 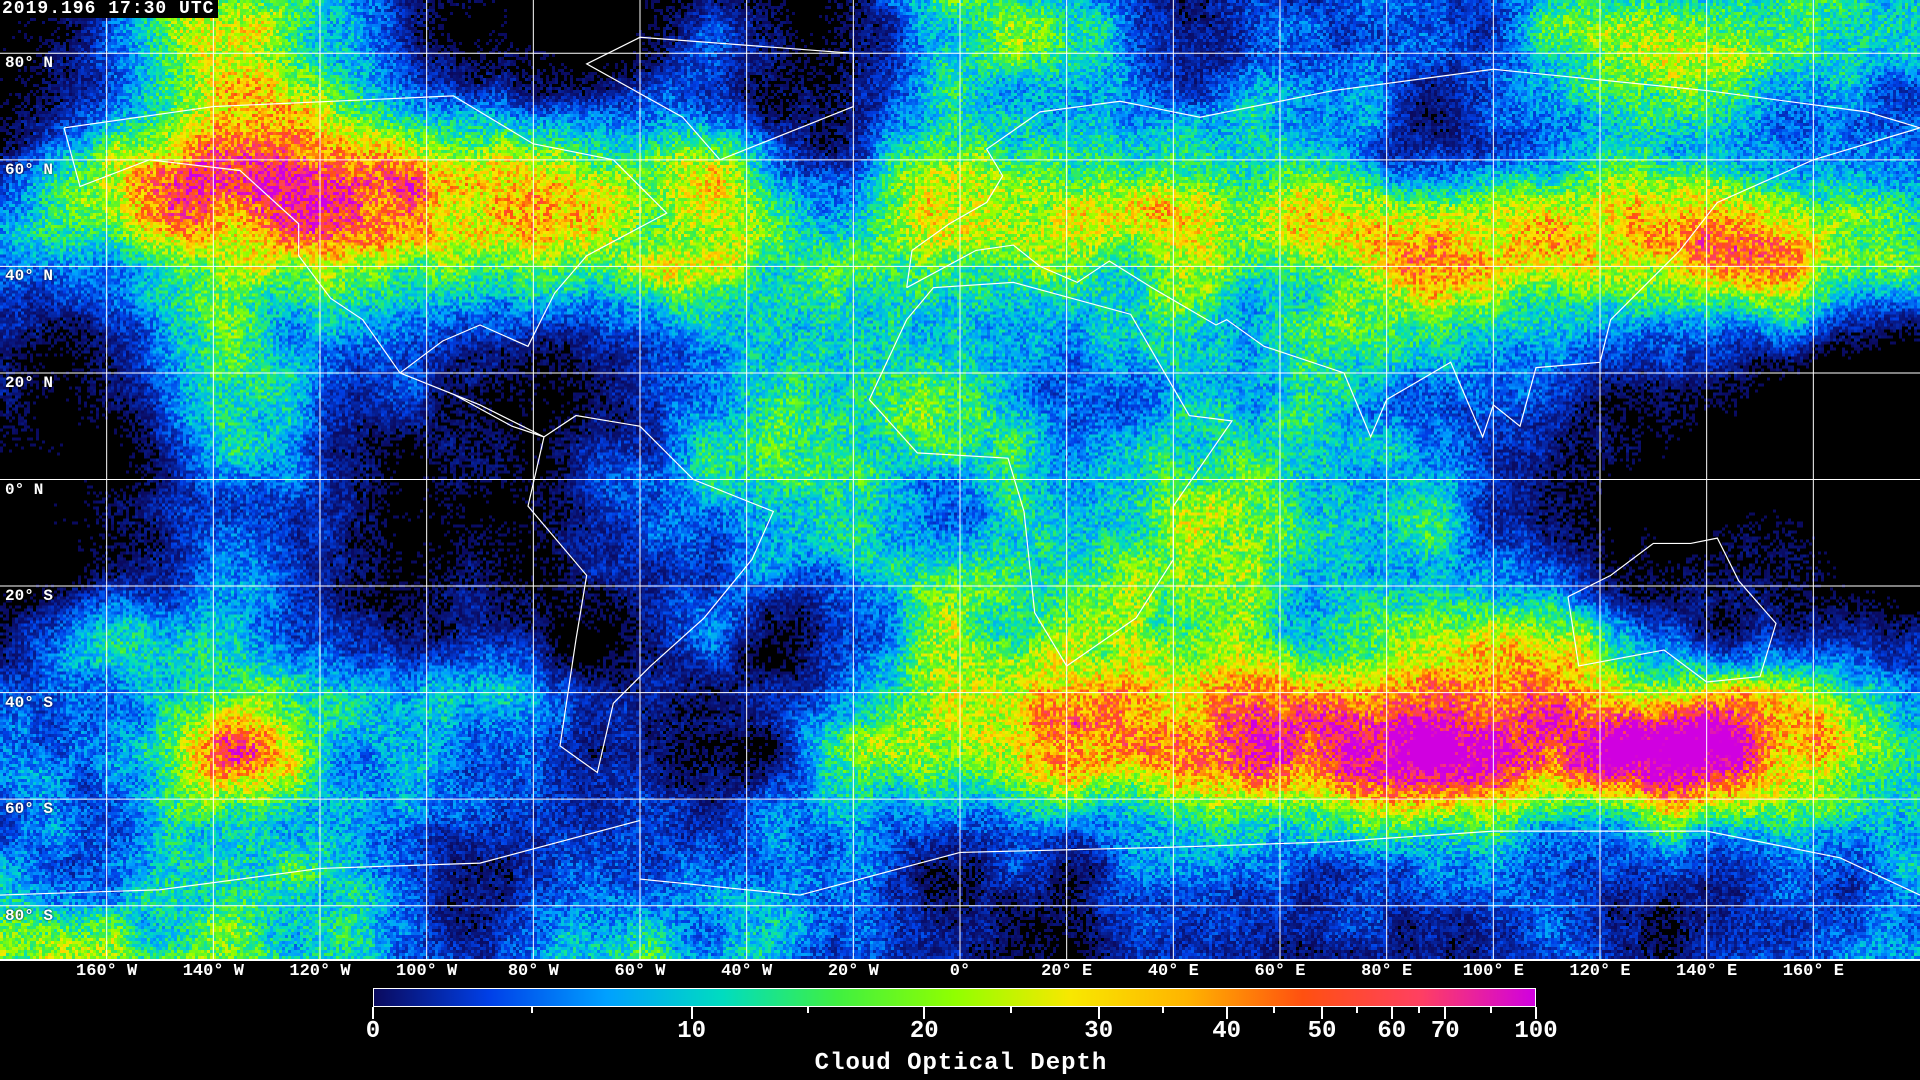 What do you see at coordinates (1600, 971) in the screenshot?
I see `longitude-label: 120° E` at bounding box center [1600, 971].